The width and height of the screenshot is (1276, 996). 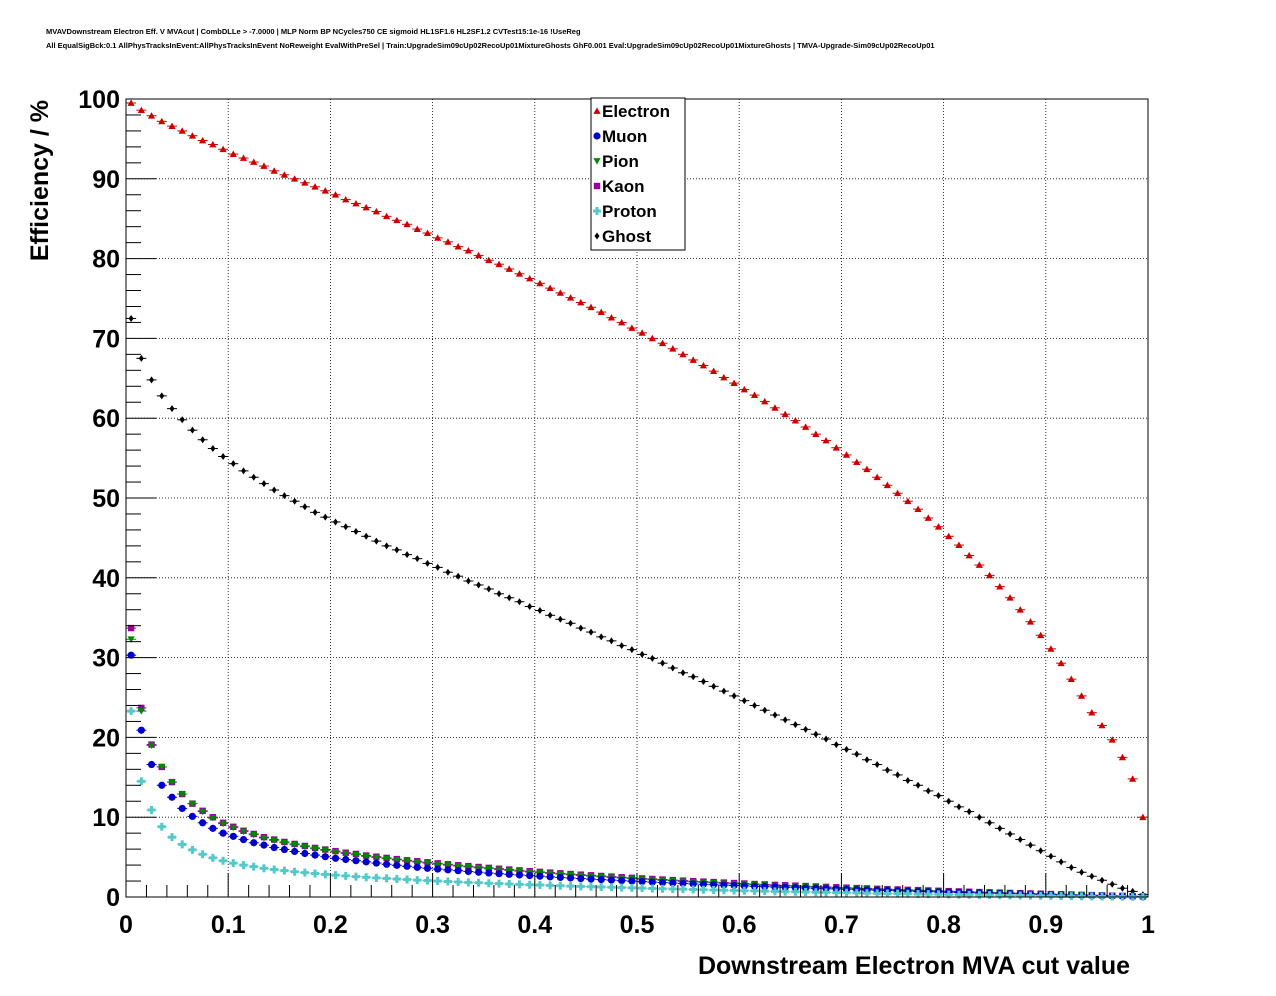 What do you see at coordinates (99, 100) in the screenshot?
I see `y-tick-label: 100` at bounding box center [99, 100].